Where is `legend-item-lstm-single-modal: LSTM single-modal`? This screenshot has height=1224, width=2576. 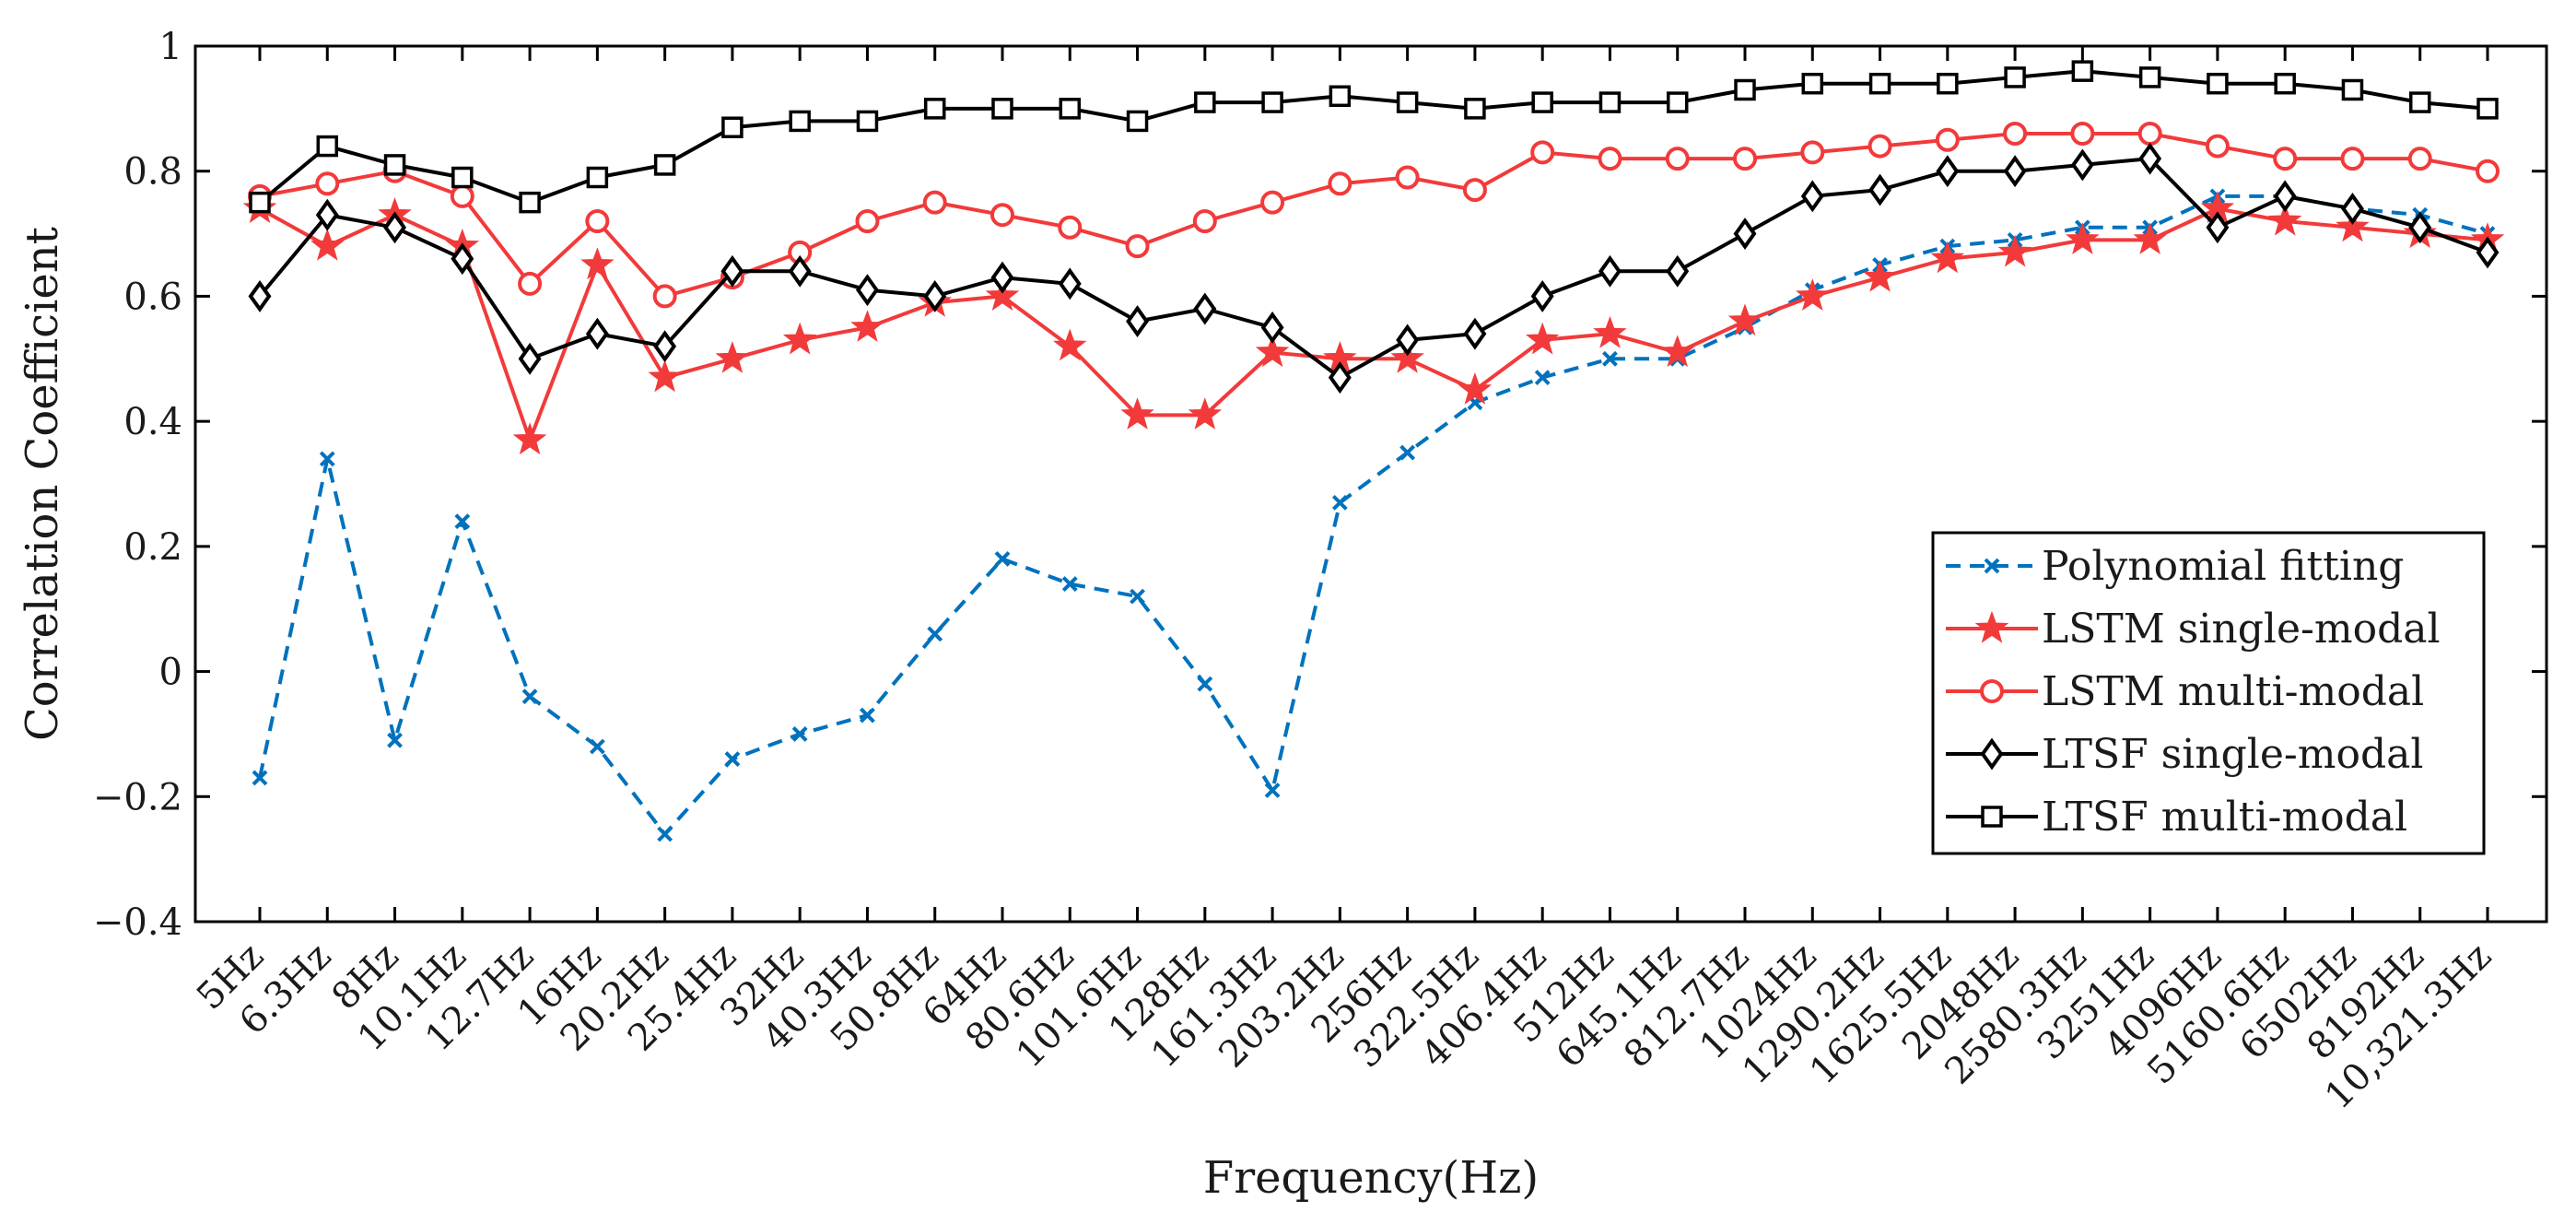
legend-item-lstm-single-modal: LSTM single-modal is located at coordinates (2193, 629).